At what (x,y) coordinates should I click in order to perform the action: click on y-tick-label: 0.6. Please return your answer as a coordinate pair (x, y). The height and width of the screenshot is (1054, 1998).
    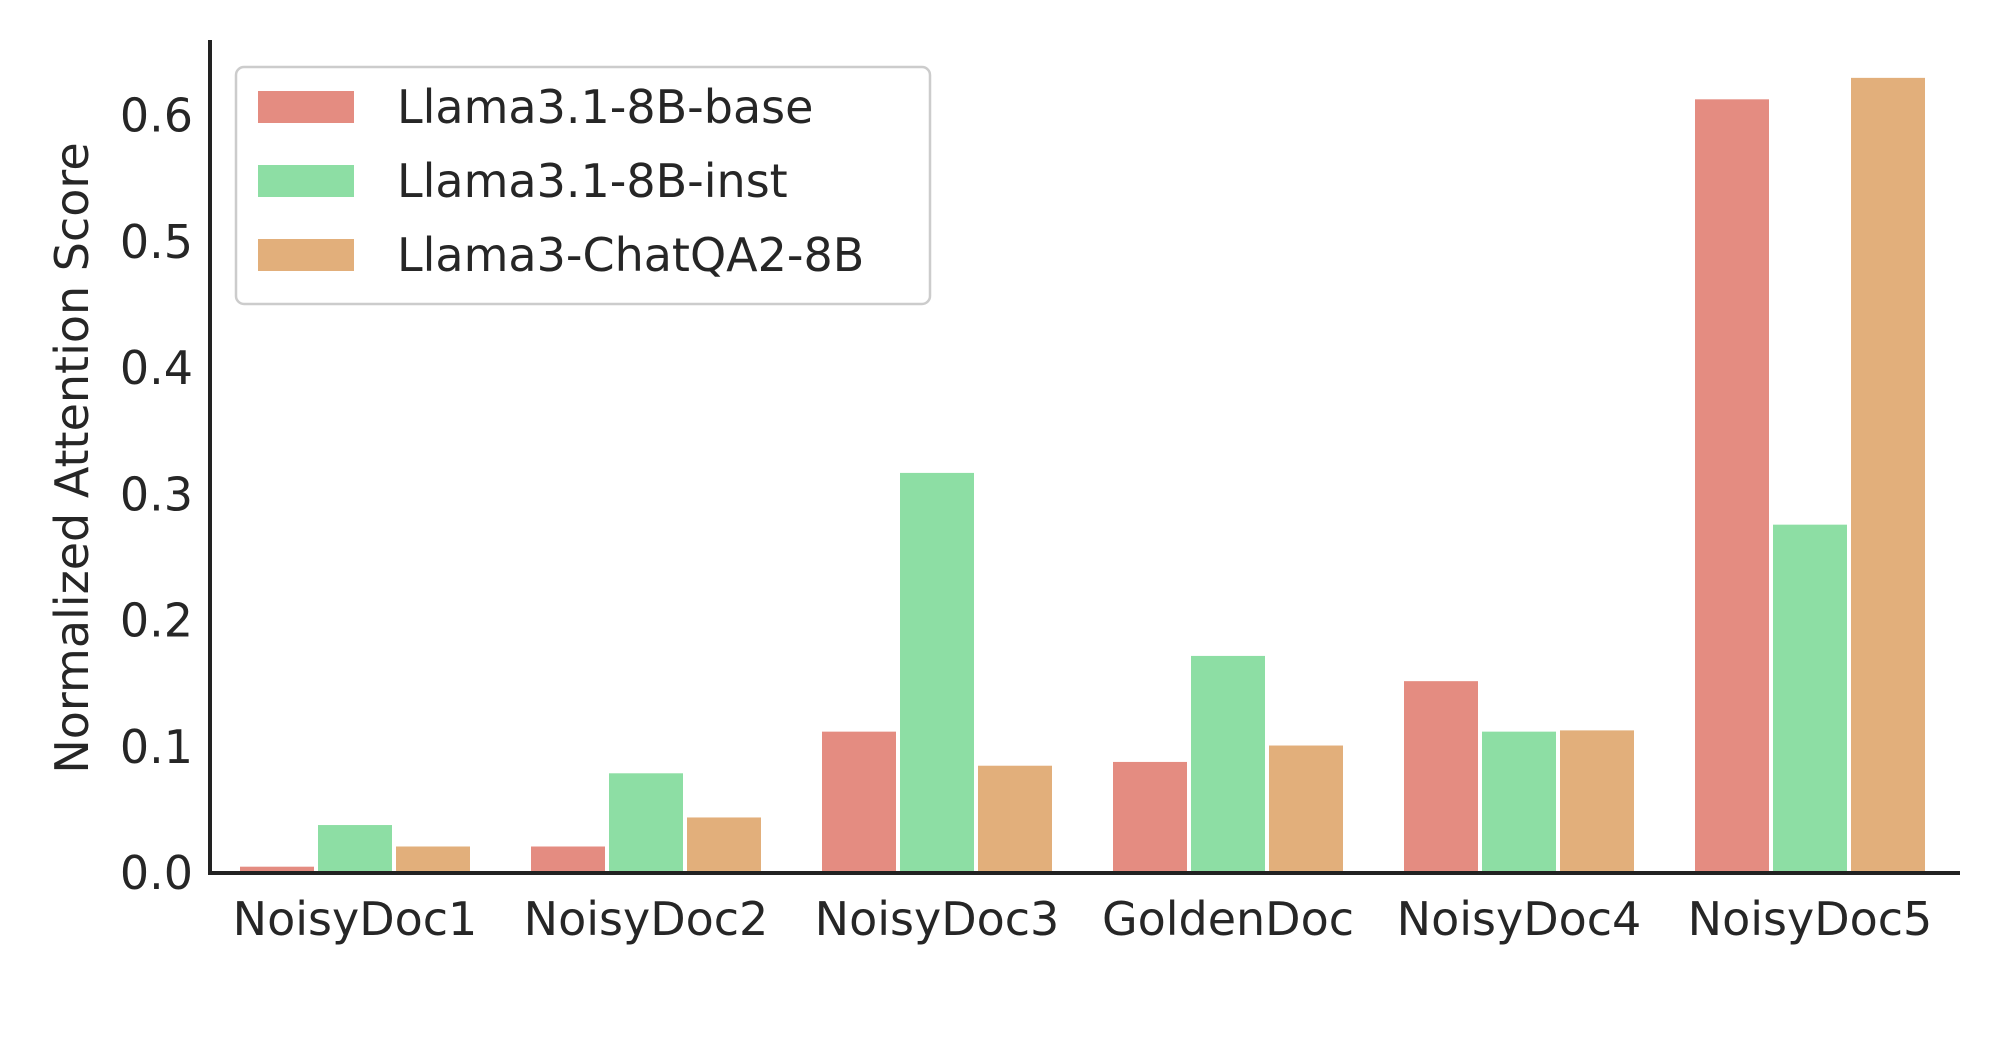
    Looking at the image, I should click on (156, 116).